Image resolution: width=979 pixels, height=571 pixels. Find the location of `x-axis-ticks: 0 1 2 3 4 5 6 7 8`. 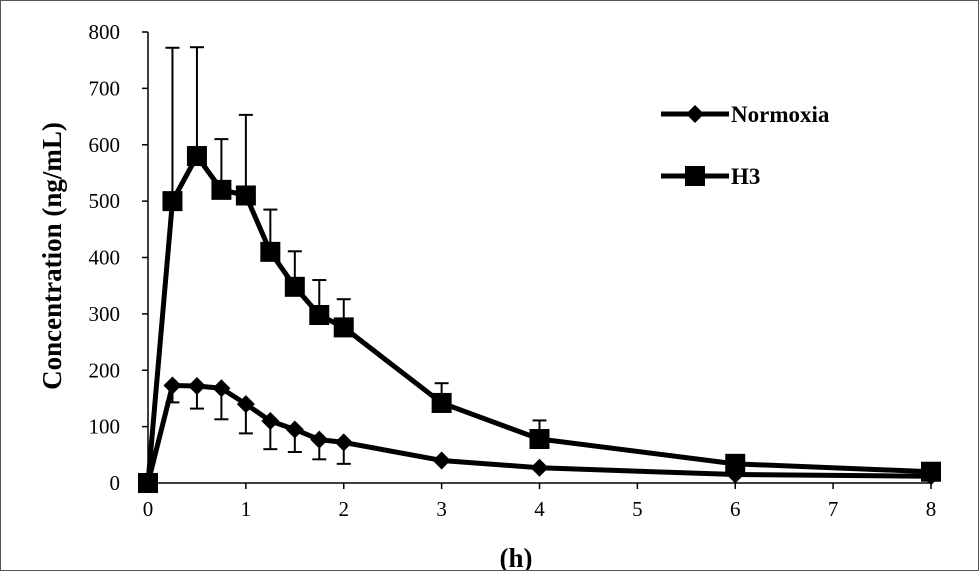

x-axis-ticks: 0 1 2 3 4 5 6 7 8 is located at coordinates (540, 502).